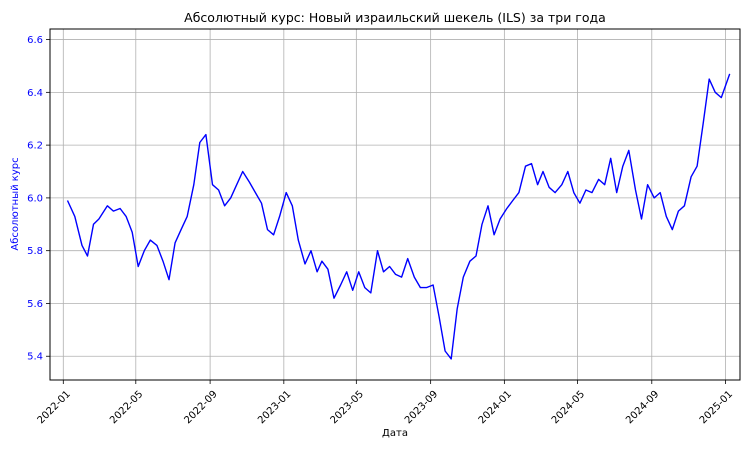  What do you see at coordinates (35, 93) in the screenshot?
I see `y-tick-label: 6.4` at bounding box center [35, 93].